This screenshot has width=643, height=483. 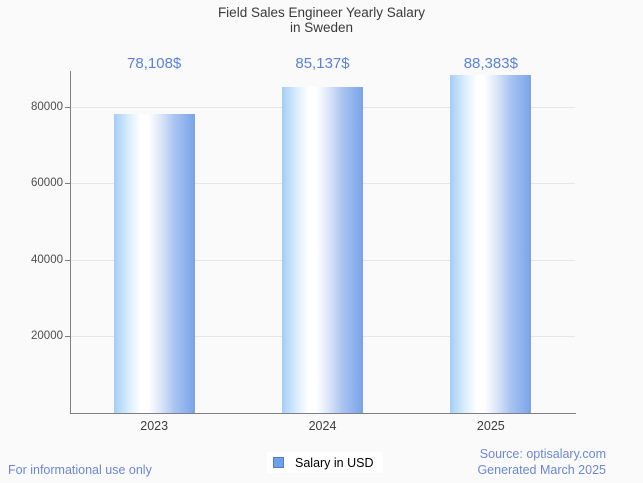 I want to click on bar-2024, so click(x=322, y=250).